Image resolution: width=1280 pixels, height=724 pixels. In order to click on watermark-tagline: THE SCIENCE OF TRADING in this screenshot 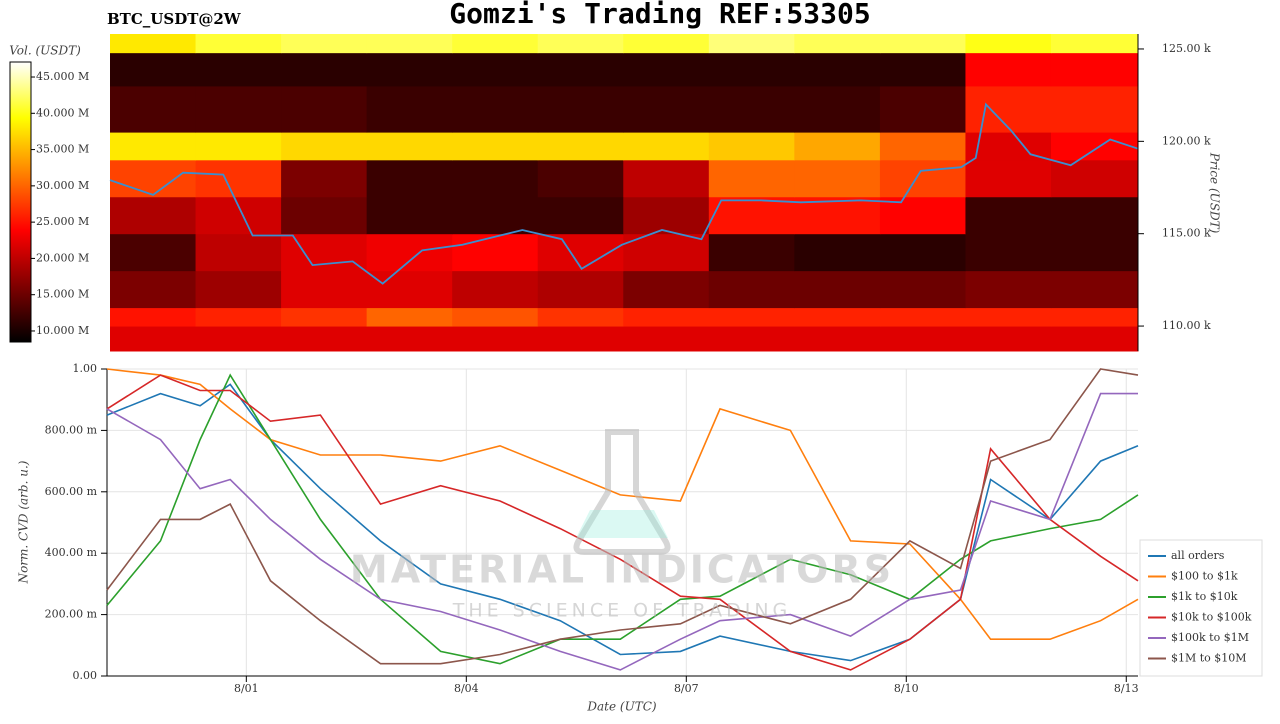, I will do `click(622, 611)`.